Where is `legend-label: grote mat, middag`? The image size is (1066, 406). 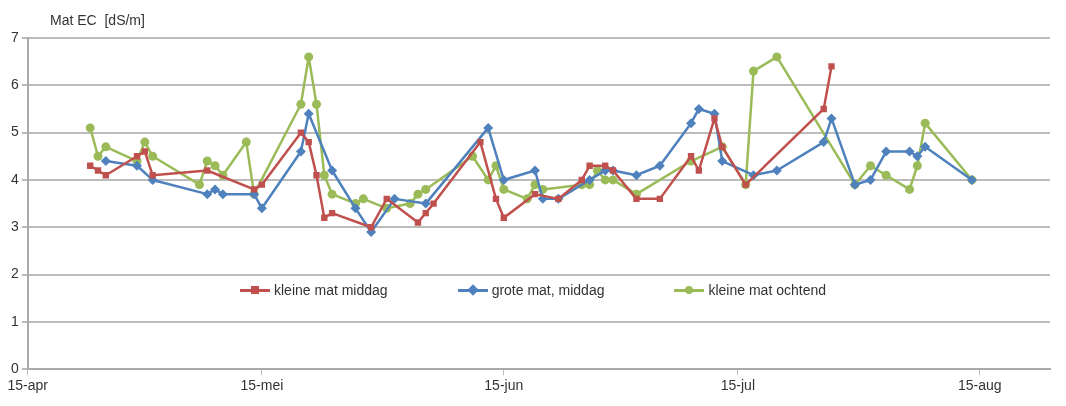 legend-label: grote mat, middag is located at coordinates (548, 290).